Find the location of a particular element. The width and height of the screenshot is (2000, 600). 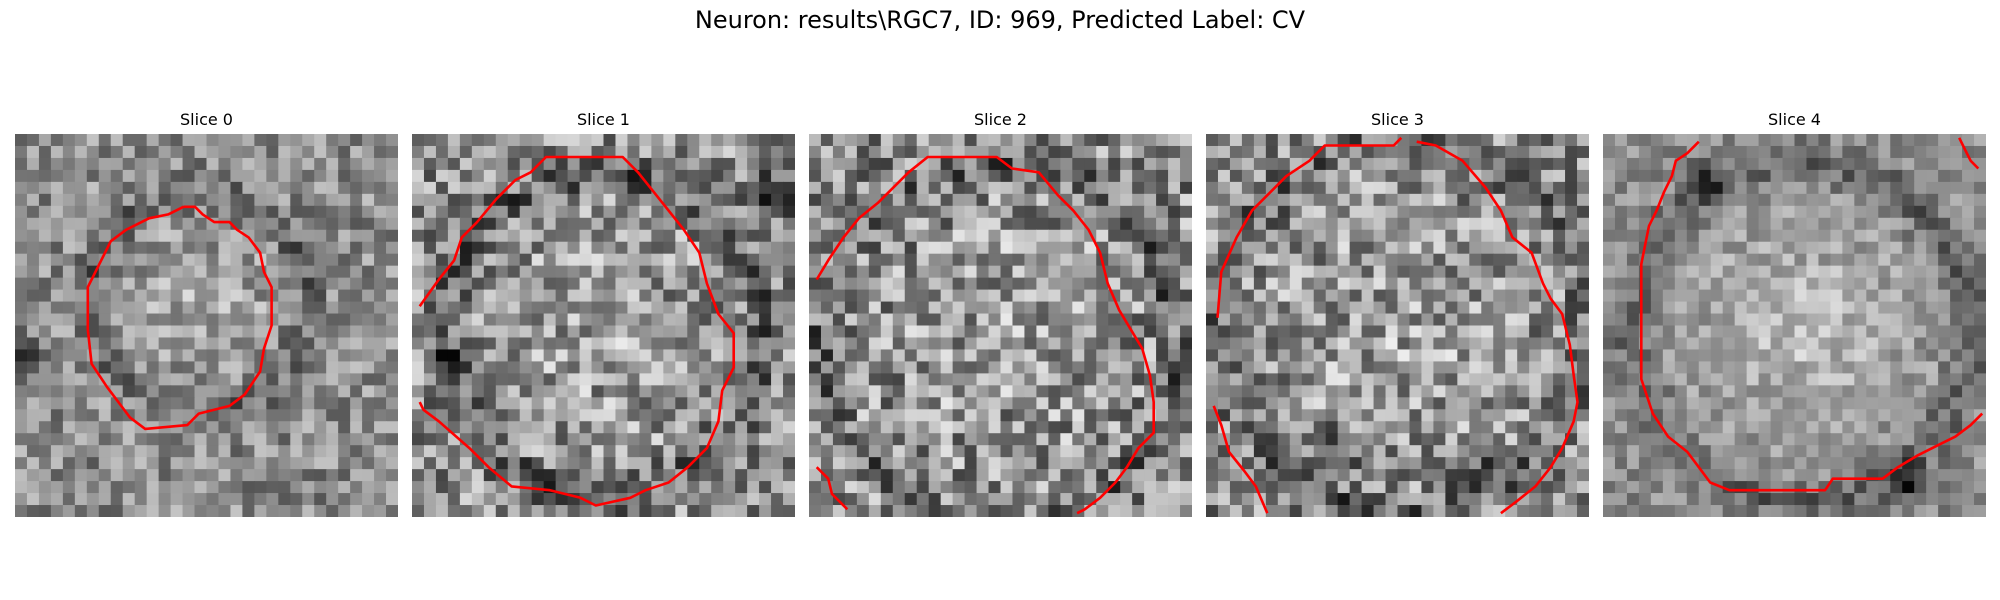

slice-title-4: Slice 4 is located at coordinates (1794, 119).